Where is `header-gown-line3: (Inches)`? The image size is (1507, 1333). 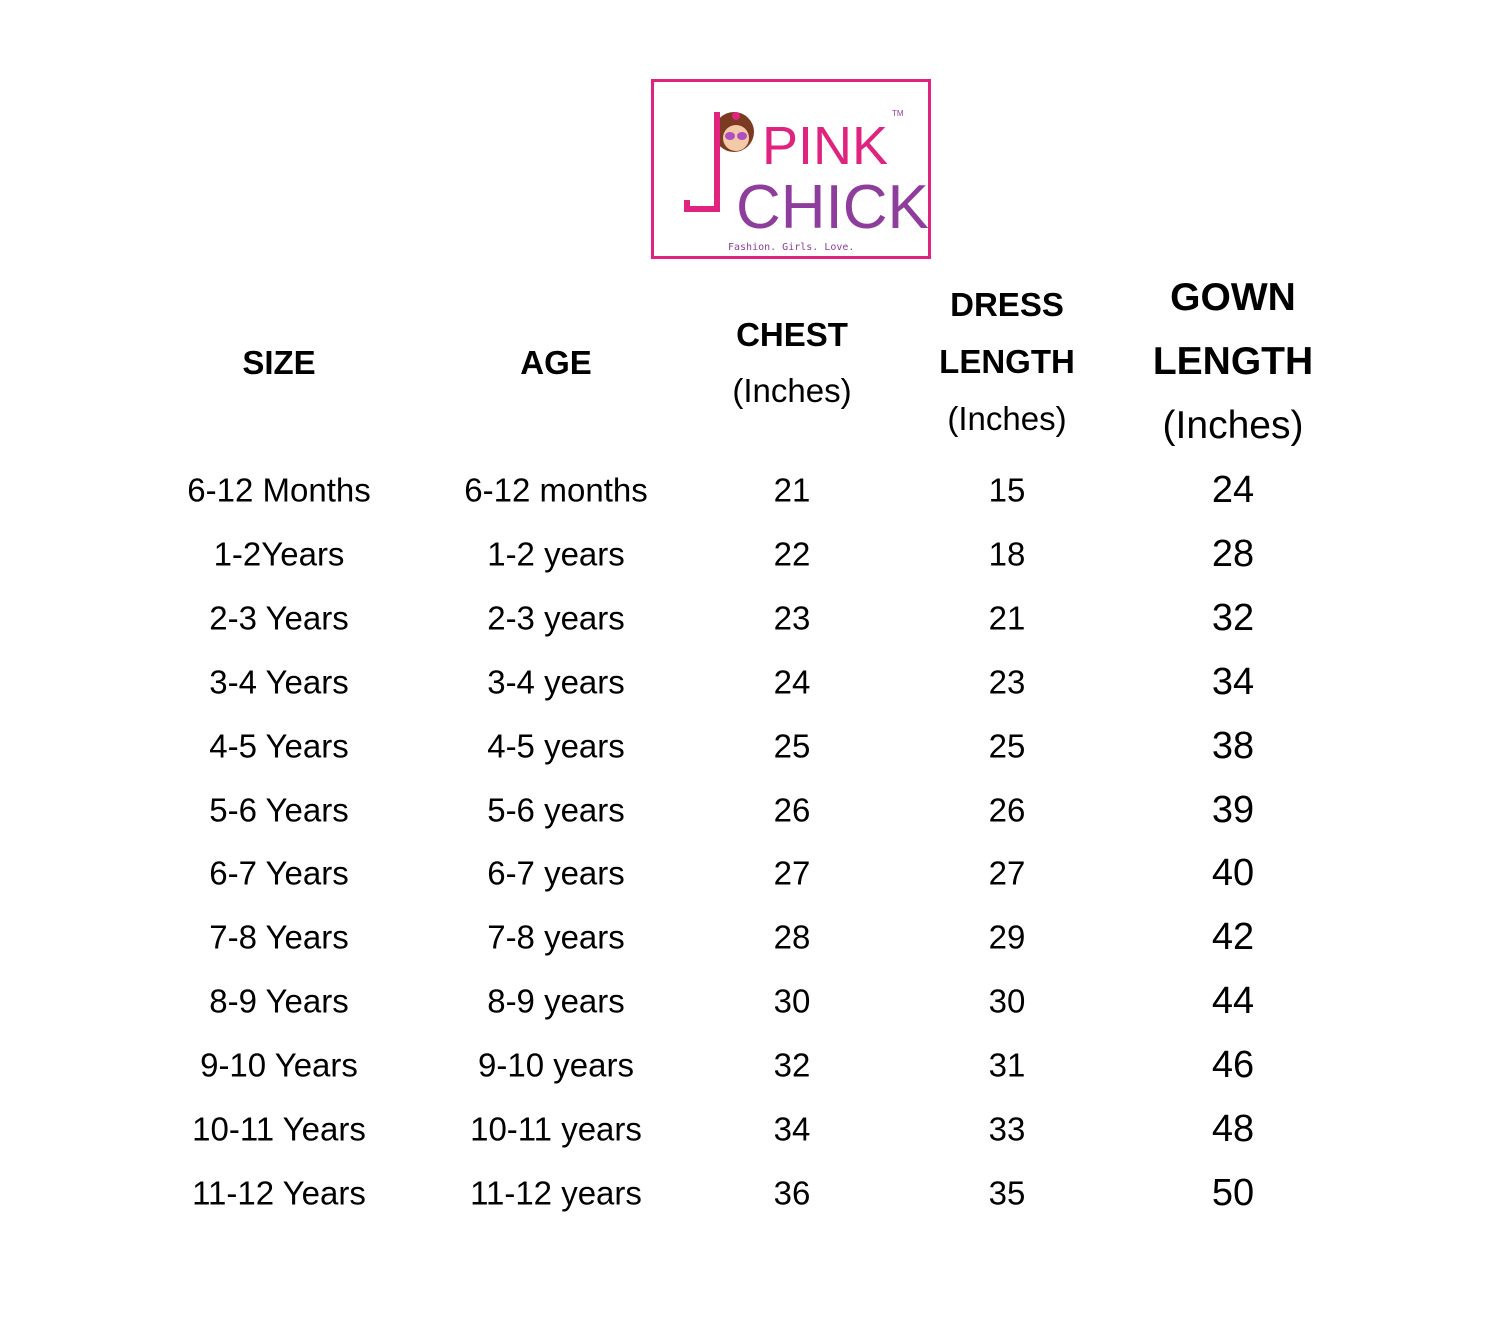 header-gown-line3: (Inches) is located at coordinates (1233, 425).